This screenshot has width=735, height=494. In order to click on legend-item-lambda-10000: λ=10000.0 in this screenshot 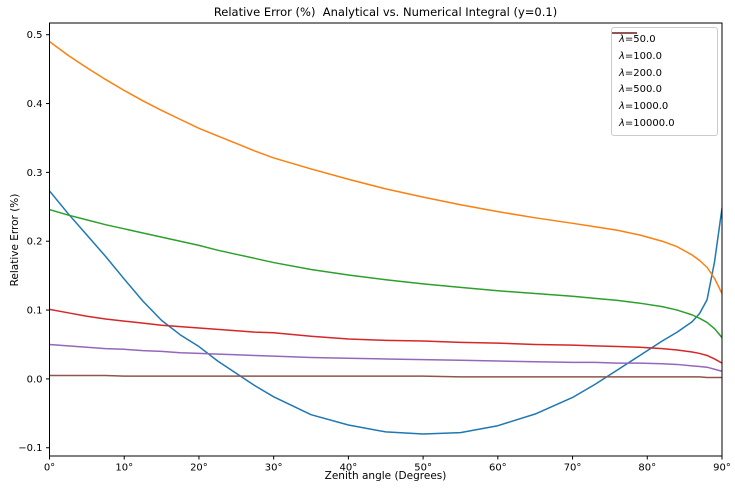, I will do `click(661, 80)`.